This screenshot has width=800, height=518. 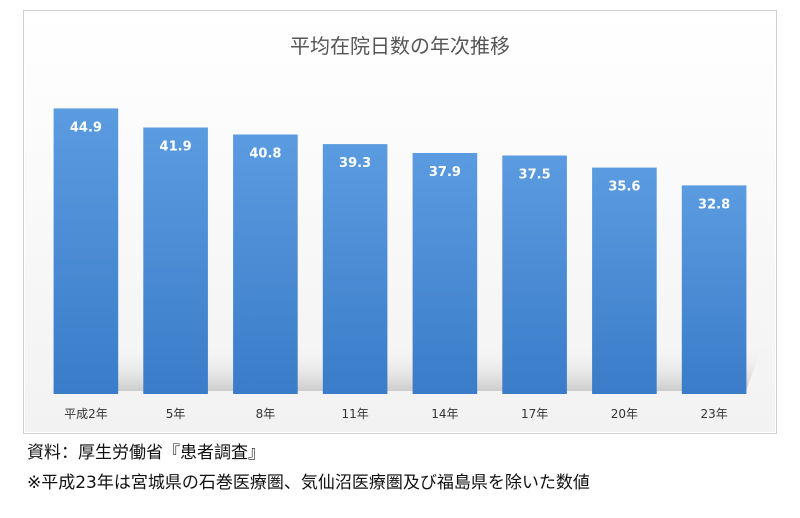 I want to click on x-tick-label: 5年, so click(x=176, y=414).